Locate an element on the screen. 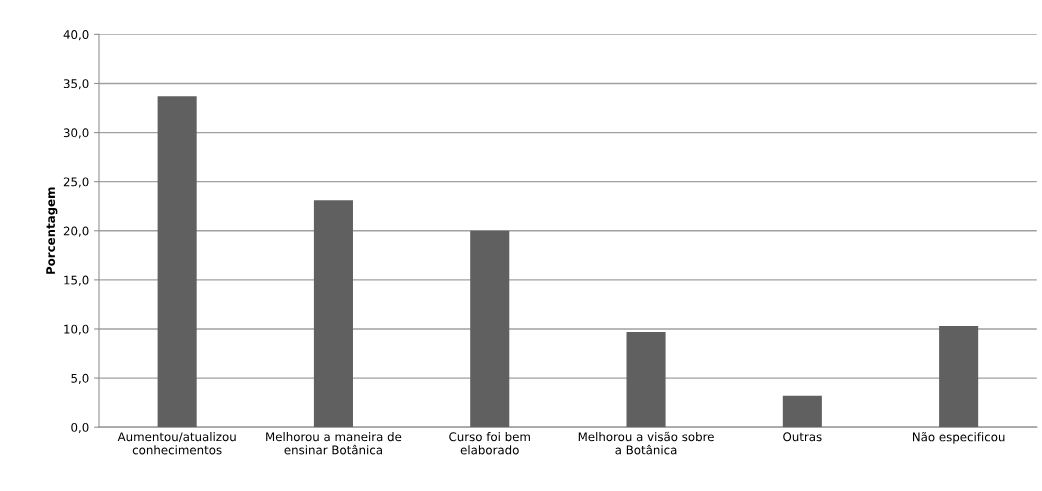 This screenshot has height=491, width=1042. y-tick-label: 20,0 is located at coordinates (76, 231).